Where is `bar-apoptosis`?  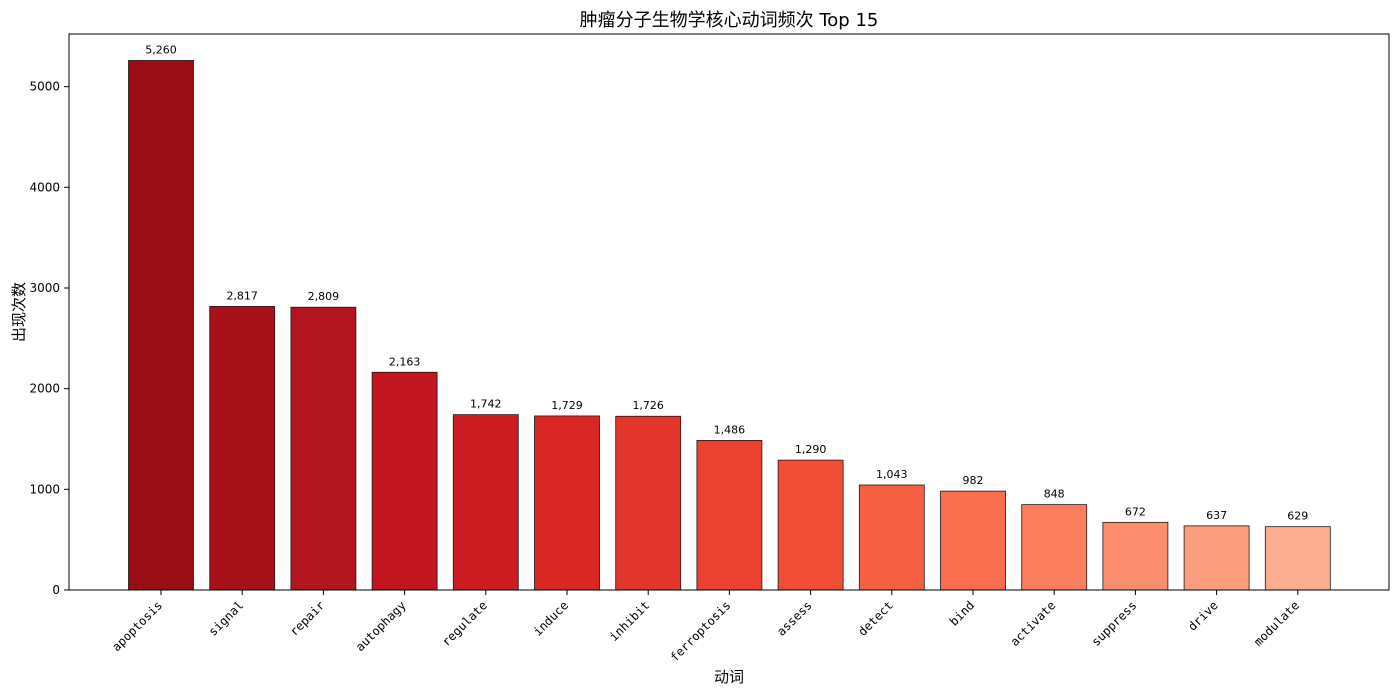
bar-apoptosis is located at coordinates (161, 325).